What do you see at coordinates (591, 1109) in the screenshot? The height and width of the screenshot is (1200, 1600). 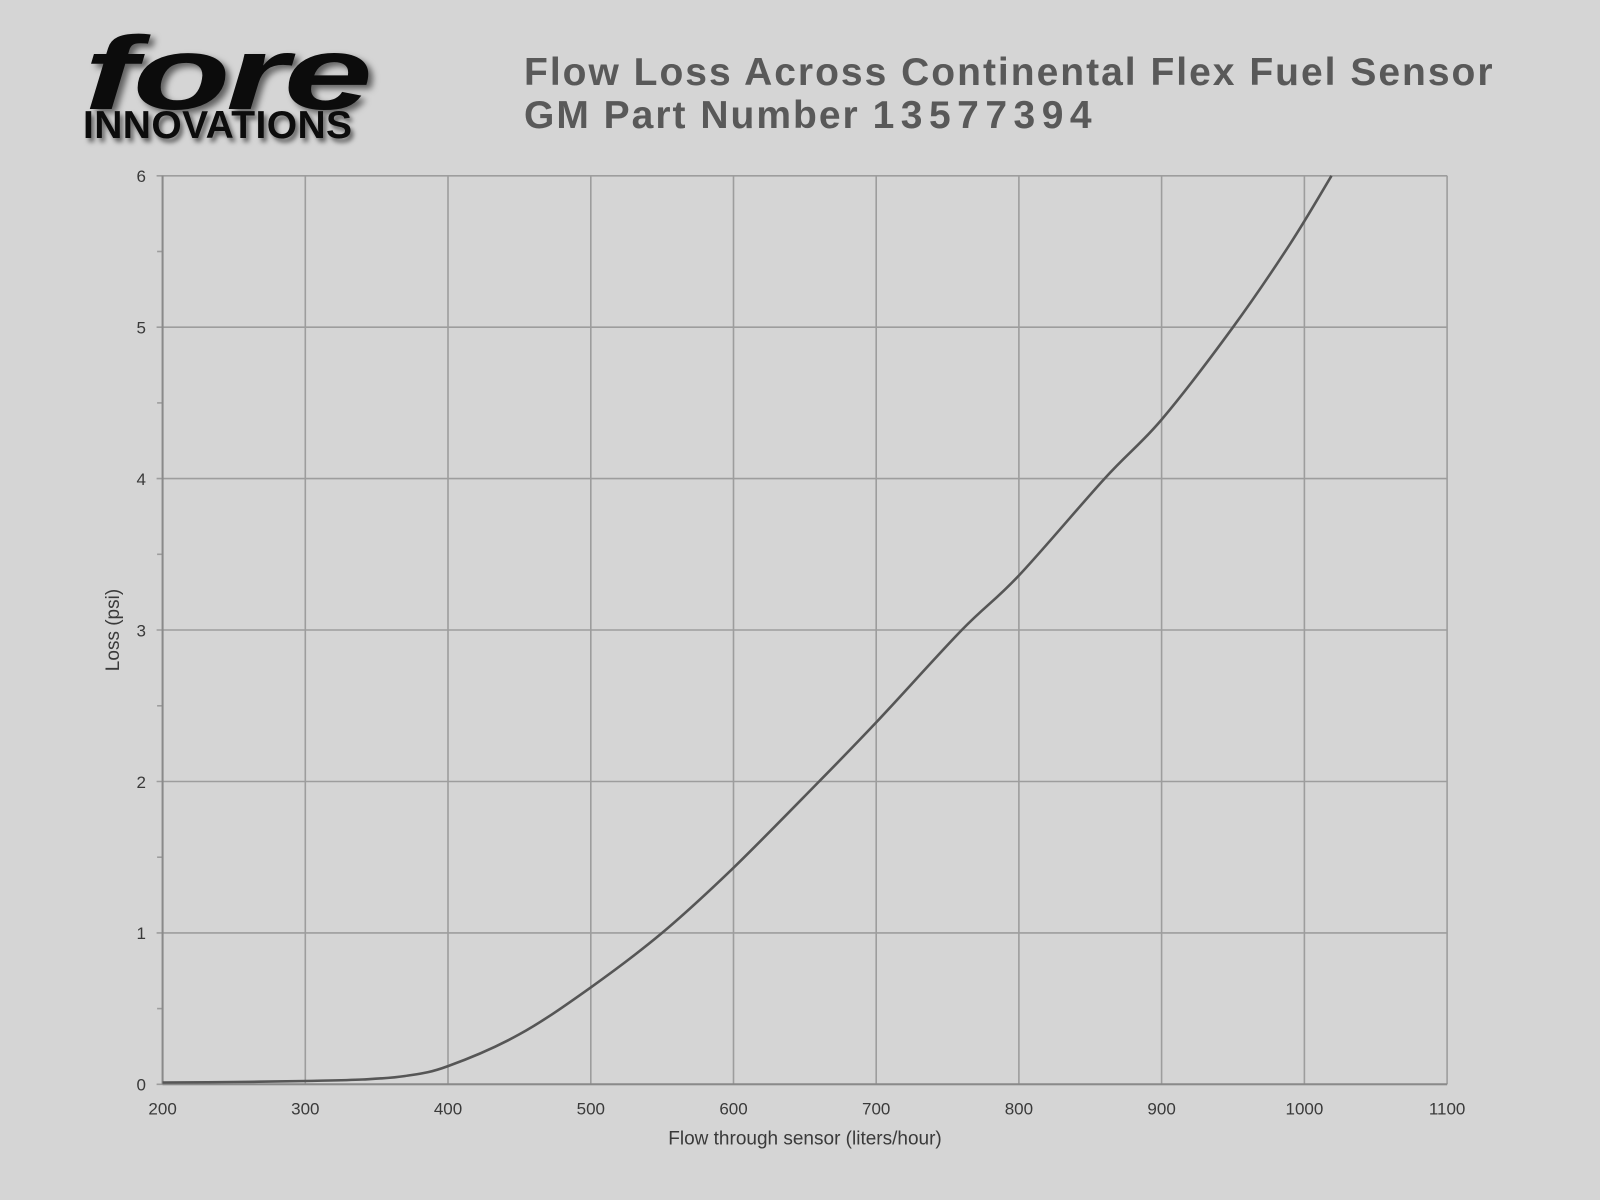 I see `svg-text: 500` at bounding box center [591, 1109].